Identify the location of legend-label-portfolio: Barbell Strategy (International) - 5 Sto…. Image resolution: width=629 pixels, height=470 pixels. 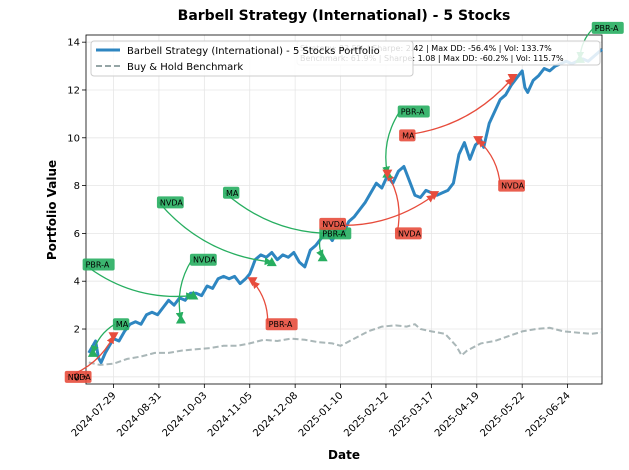
(253, 51).